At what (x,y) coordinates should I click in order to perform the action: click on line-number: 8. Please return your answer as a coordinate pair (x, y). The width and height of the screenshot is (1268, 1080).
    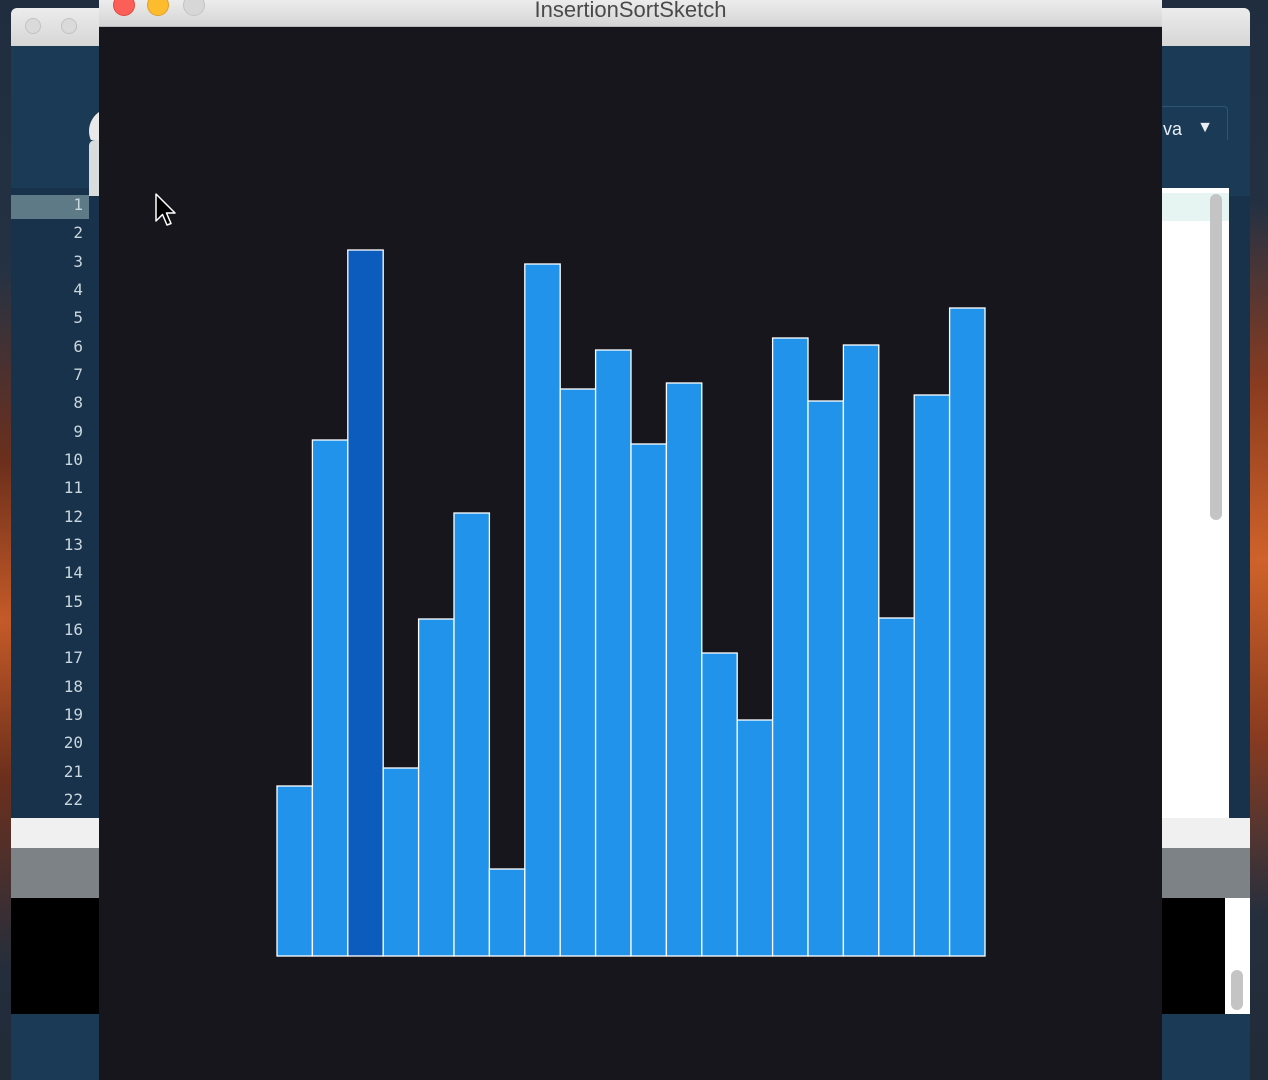
    Looking at the image, I should click on (78, 403).